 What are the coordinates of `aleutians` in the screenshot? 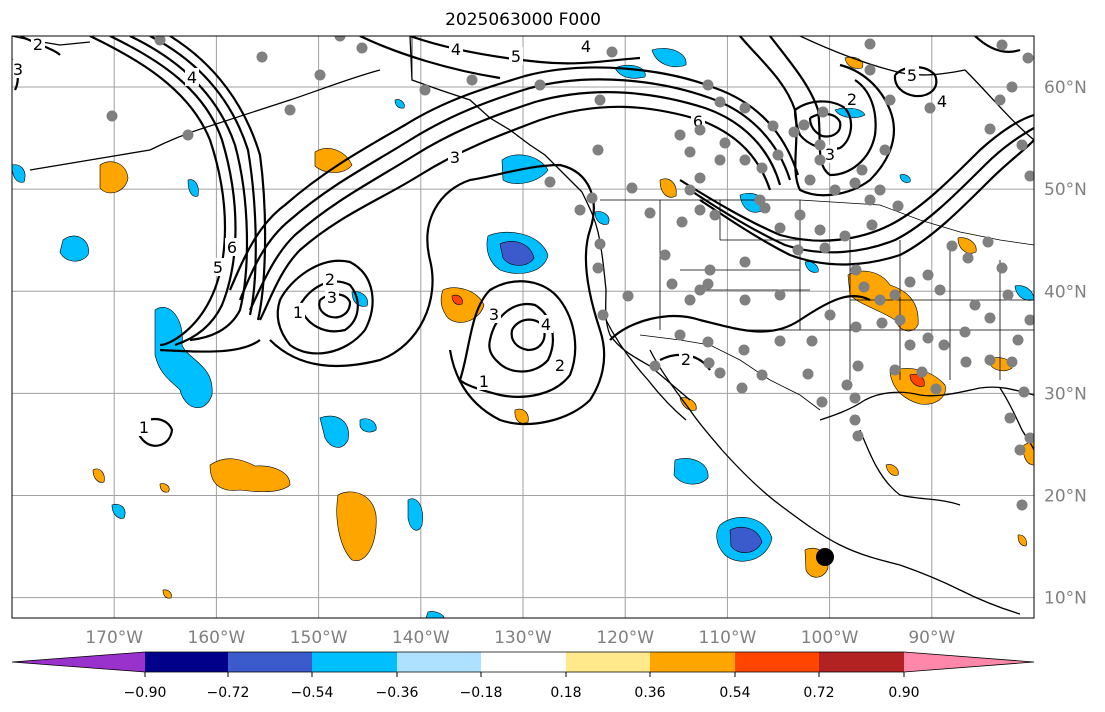 It's located at (90, 160).